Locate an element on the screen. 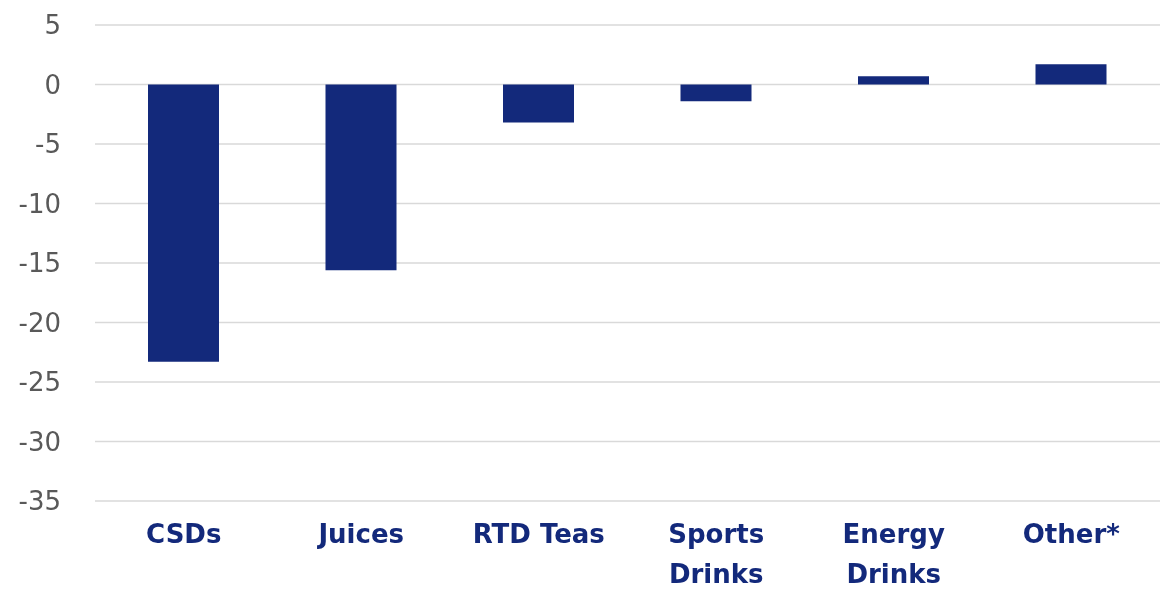 The image size is (1170, 604). y-tick-label: 0 is located at coordinates (52, 84).